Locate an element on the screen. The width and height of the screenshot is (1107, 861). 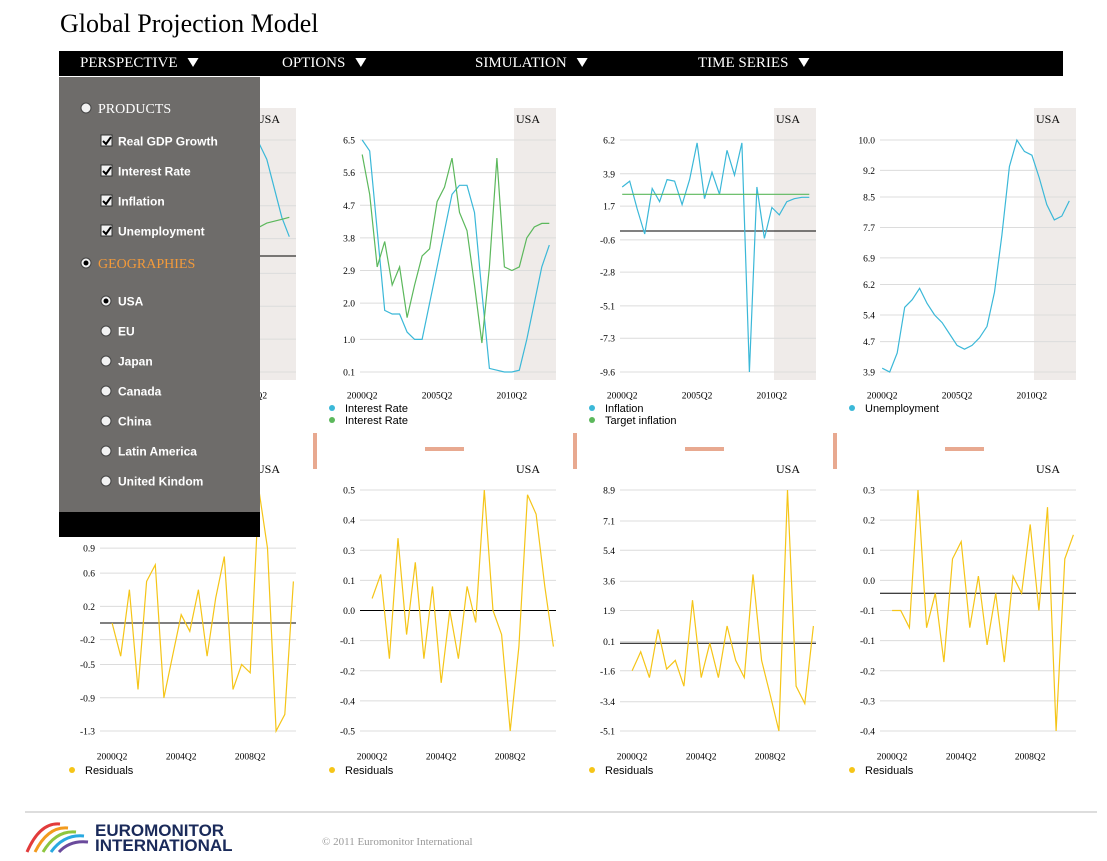
y-tick-label: -0.5 is located at coordinates (87, 666).